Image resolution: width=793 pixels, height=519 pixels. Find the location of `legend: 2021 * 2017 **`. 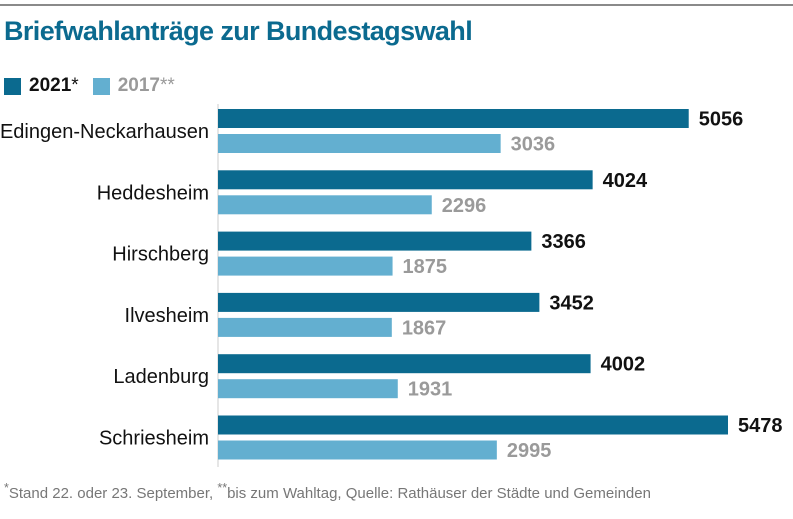

legend: 2021 * 2017 ** is located at coordinates (96, 86).